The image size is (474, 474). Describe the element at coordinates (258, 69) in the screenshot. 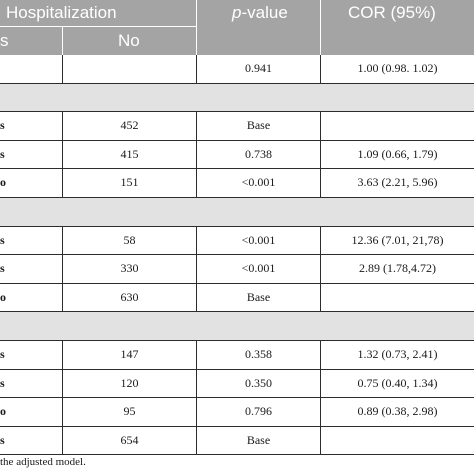

I see `table-cell: 0.941` at that location.